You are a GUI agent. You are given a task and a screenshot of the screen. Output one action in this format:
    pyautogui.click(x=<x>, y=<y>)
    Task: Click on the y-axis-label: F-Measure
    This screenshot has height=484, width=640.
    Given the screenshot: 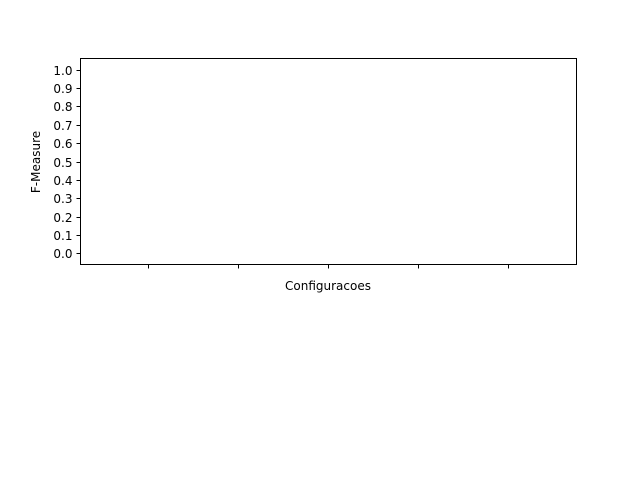 What is the action you would take?
    pyautogui.click(x=36, y=162)
    